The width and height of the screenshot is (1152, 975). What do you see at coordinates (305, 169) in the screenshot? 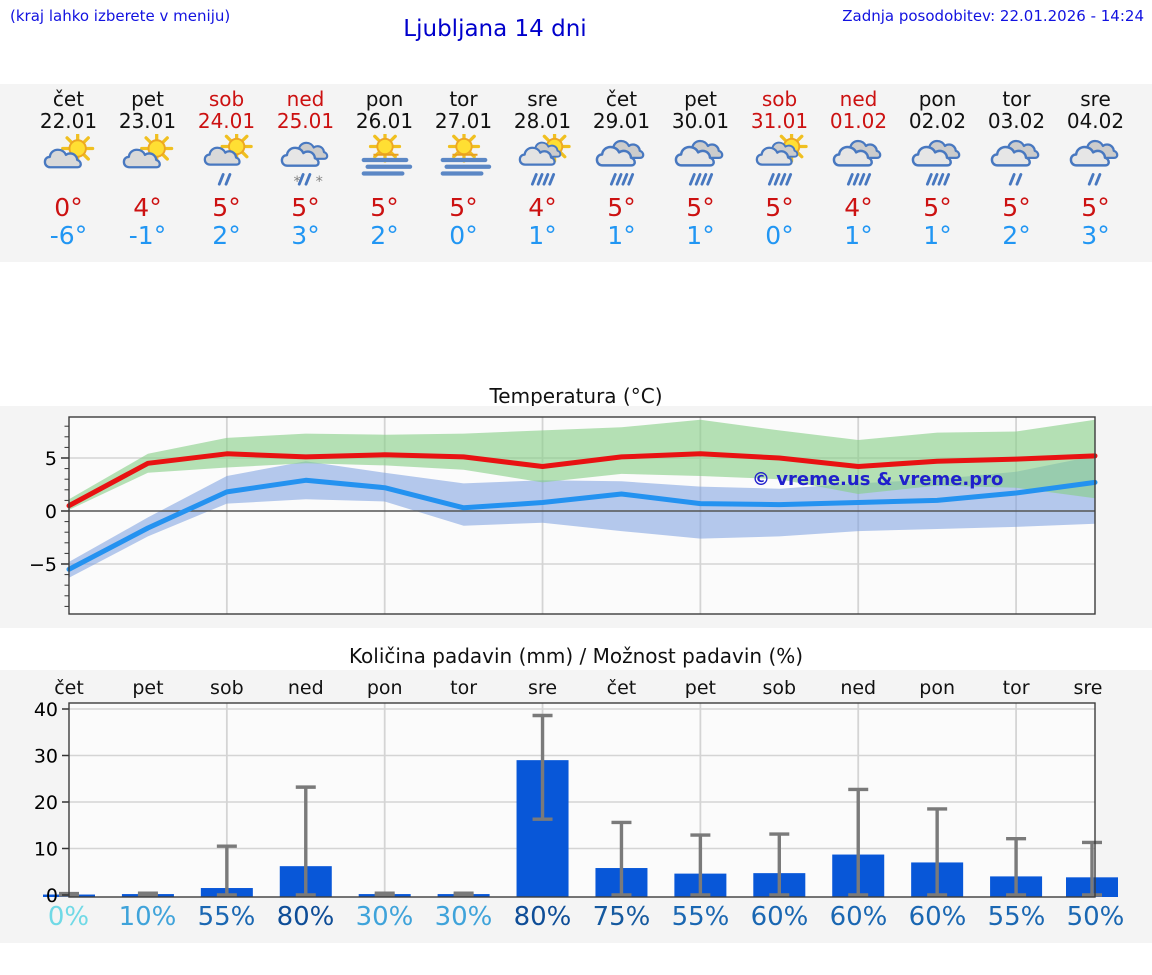
I see `day-column: ned 25.01 * * 5° 3°` at bounding box center [305, 169].